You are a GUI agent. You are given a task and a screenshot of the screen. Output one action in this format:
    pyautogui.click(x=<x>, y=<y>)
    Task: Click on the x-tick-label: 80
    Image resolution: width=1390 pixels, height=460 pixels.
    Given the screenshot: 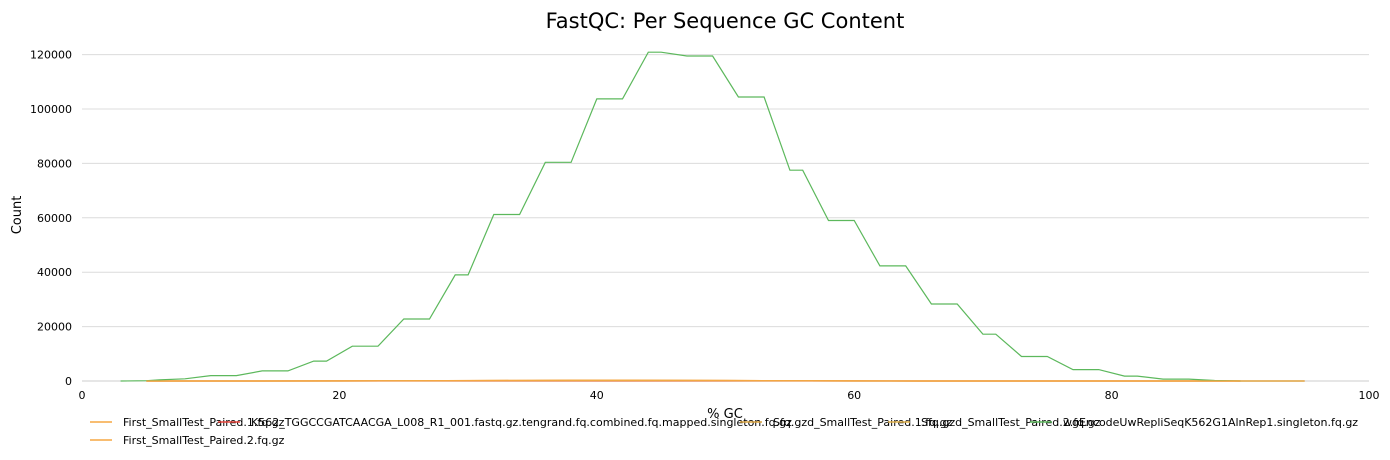 What is the action you would take?
    pyautogui.click(x=1112, y=395)
    